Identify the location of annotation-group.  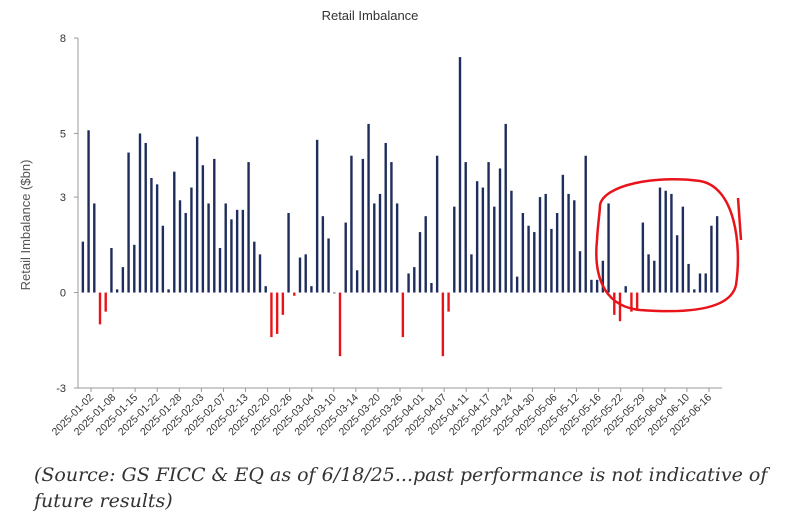
(669, 245).